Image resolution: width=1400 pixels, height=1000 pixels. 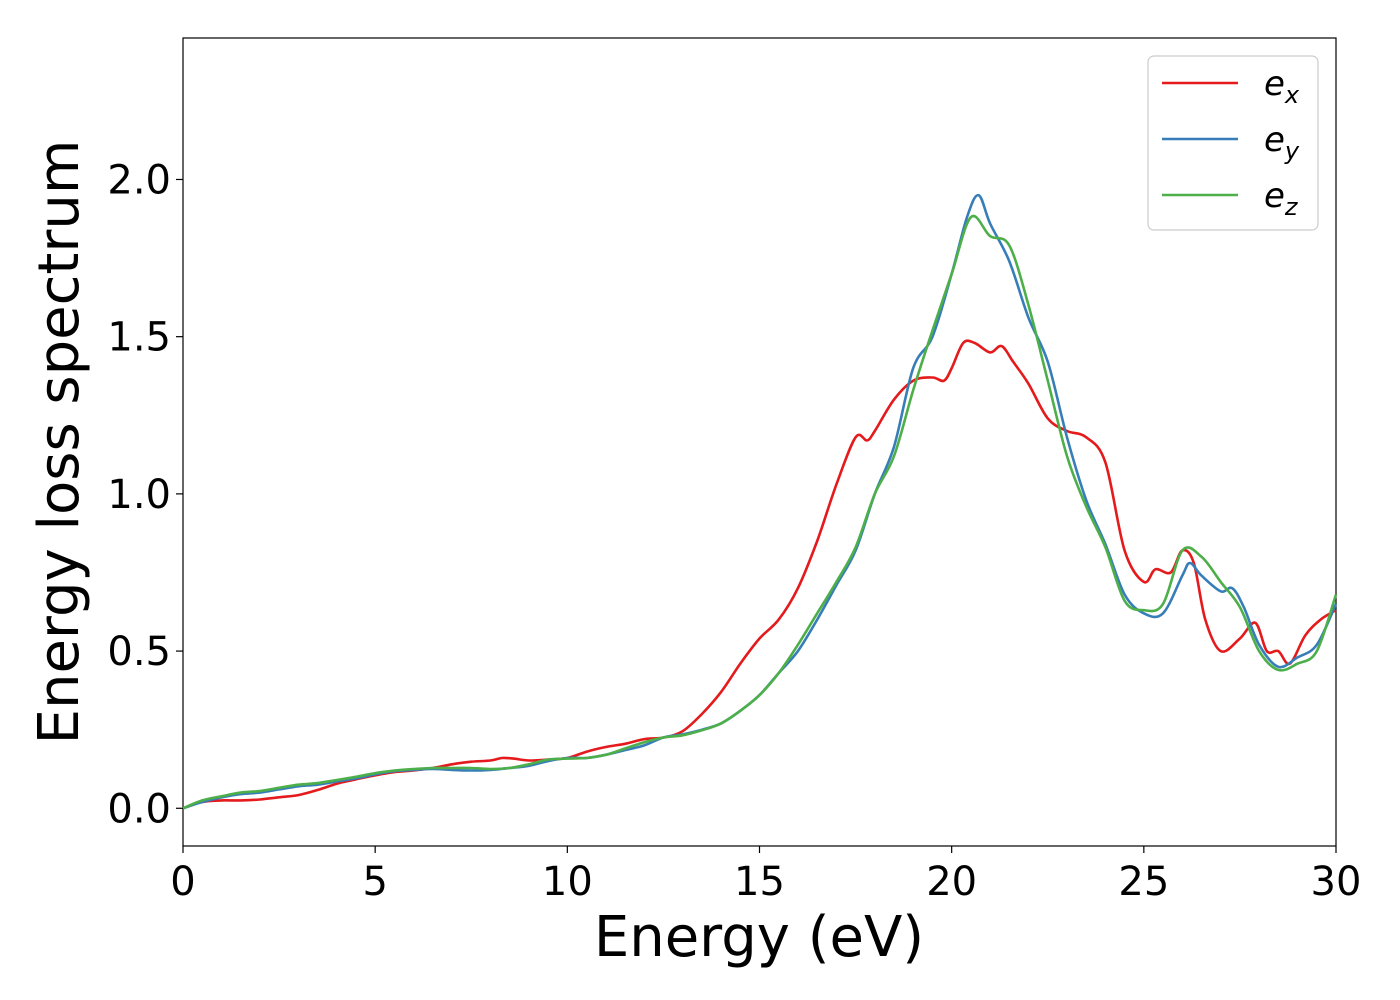 What do you see at coordinates (139, 338) in the screenshot?
I see `y-tick-label: 1.5` at bounding box center [139, 338].